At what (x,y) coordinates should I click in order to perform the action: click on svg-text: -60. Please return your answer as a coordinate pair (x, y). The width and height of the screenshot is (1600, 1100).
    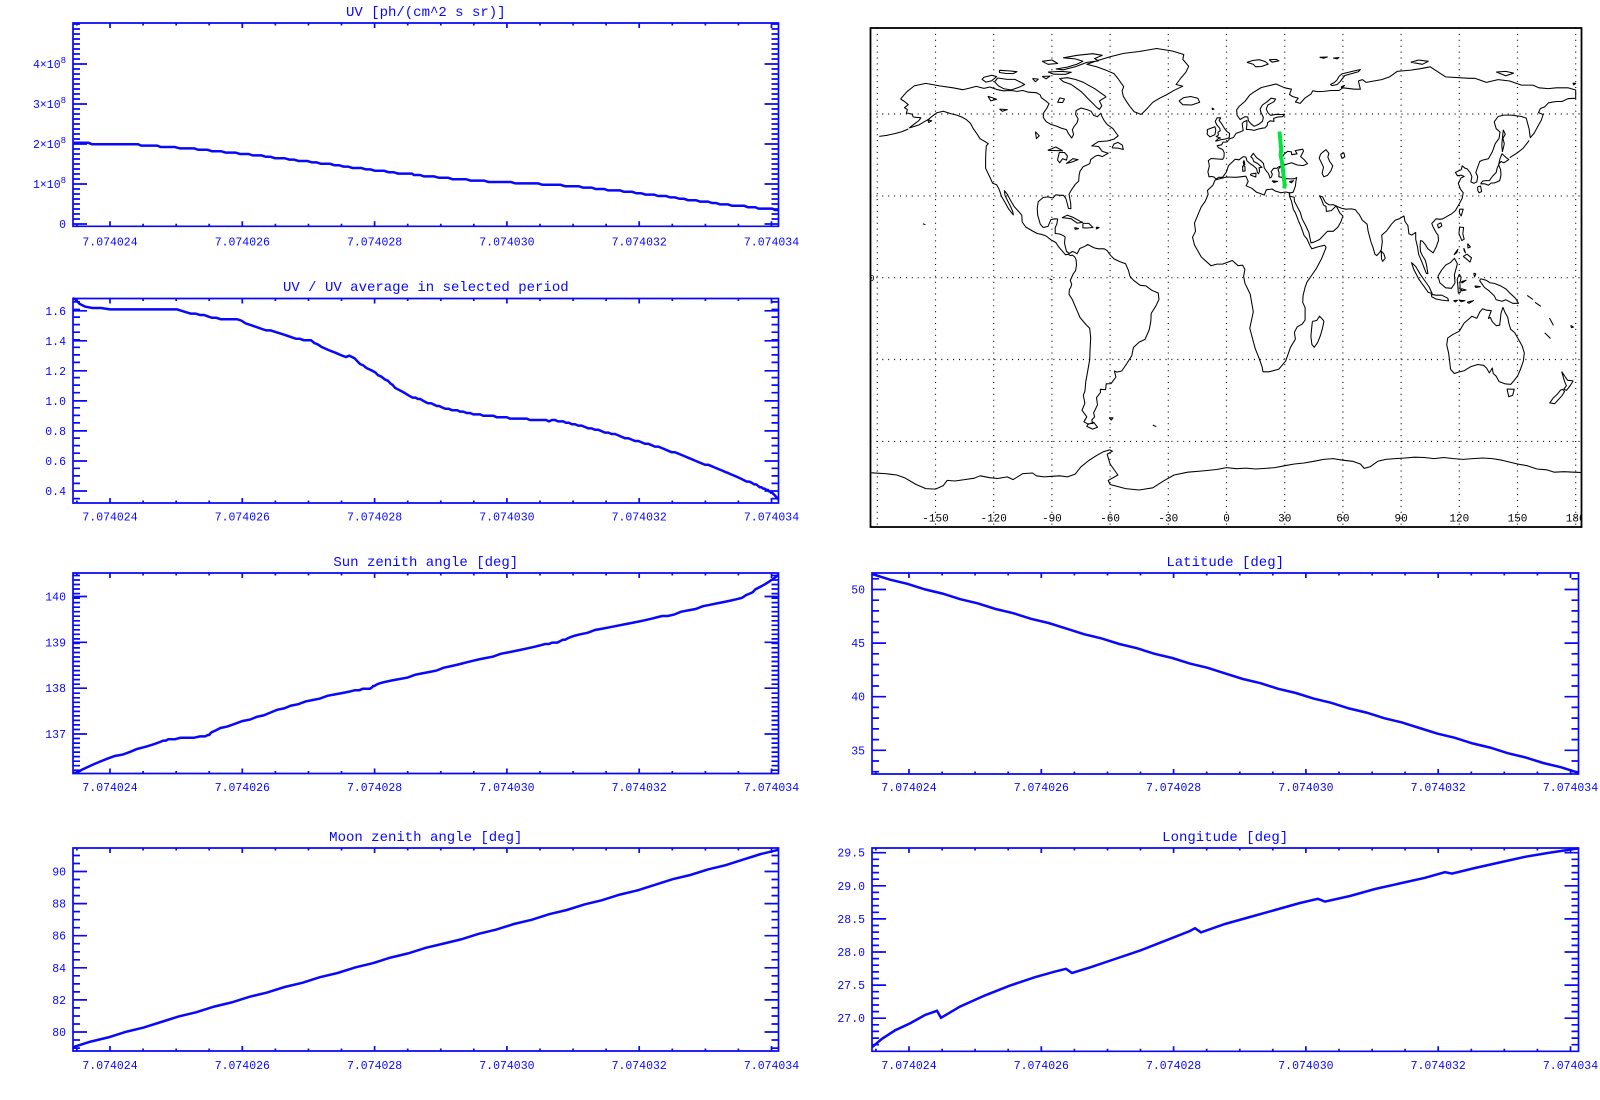
    Looking at the image, I should click on (1110, 520).